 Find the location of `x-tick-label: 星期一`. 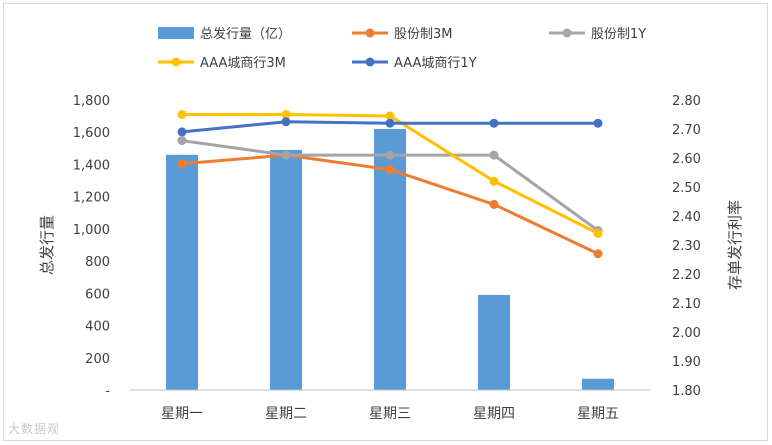

x-tick-label: 星期一 is located at coordinates (182, 414).